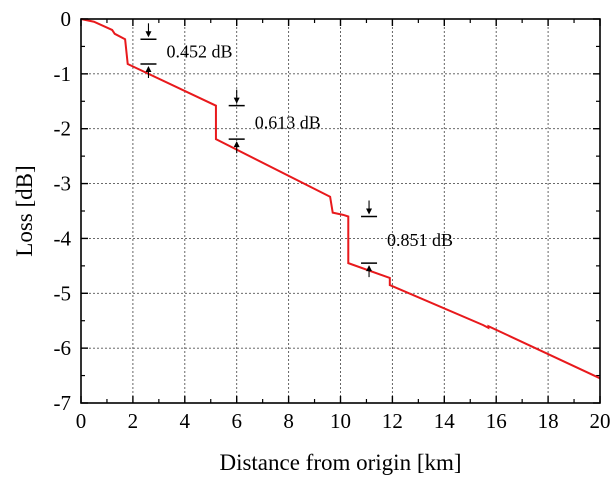 Image resolution: width=613 pixels, height=482 pixels. I want to click on step-annotation: 0.452 dB, so click(186, 50).